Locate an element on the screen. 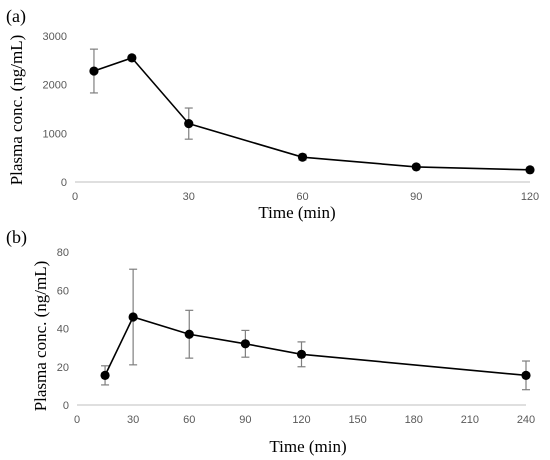  panel-a-x-axis-label: Time (min) is located at coordinates (296, 212).